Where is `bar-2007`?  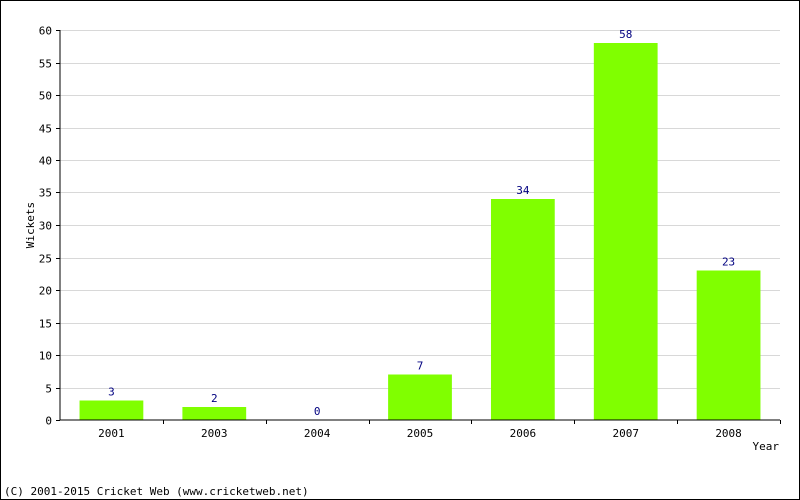
bar-2007 is located at coordinates (625, 231).